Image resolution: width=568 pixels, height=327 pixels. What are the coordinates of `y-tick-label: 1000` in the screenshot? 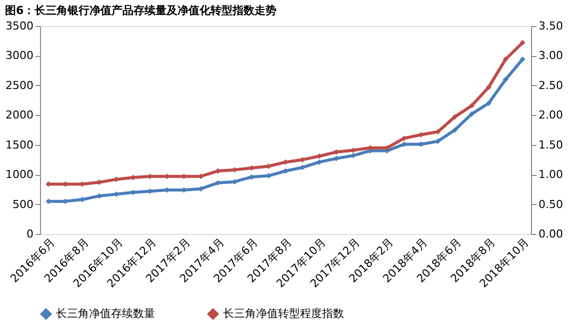 It's located at (20, 175).